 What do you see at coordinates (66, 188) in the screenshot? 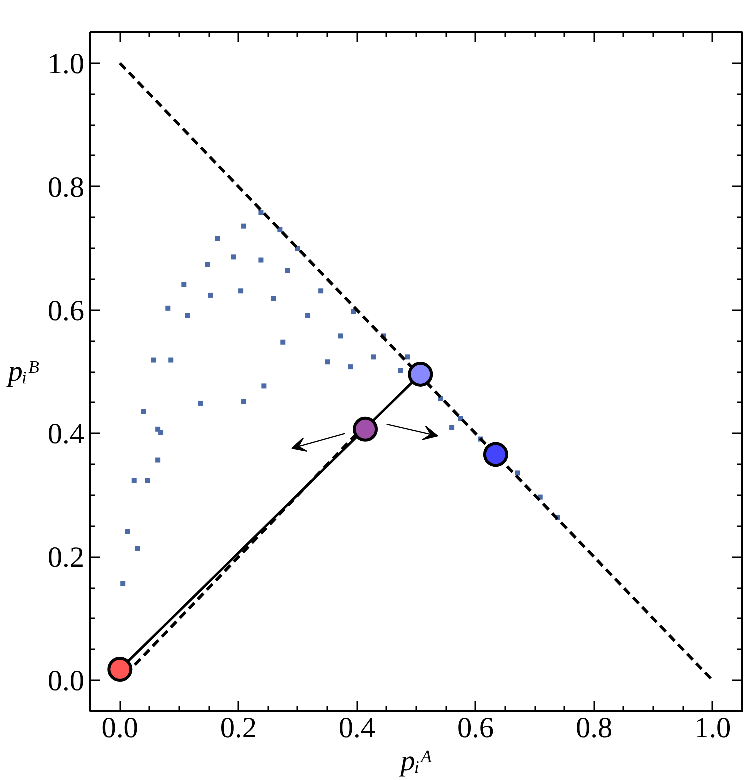
I see `y-tick-label: 0.8` at bounding box center [66, 188].